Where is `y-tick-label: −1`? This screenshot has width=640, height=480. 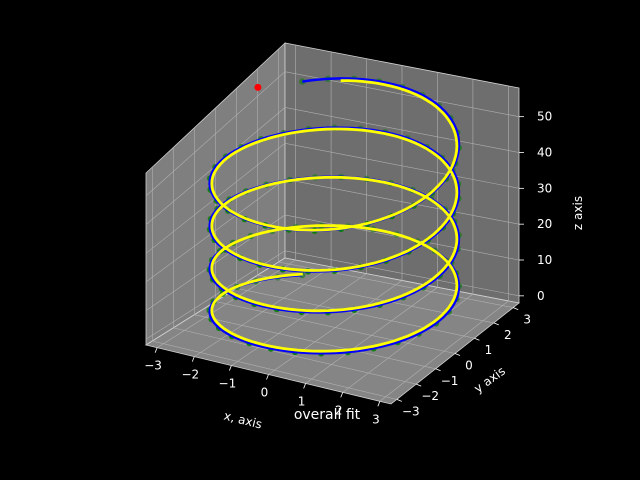 y-tick-label: −1 is located at coordinates (450, 381).